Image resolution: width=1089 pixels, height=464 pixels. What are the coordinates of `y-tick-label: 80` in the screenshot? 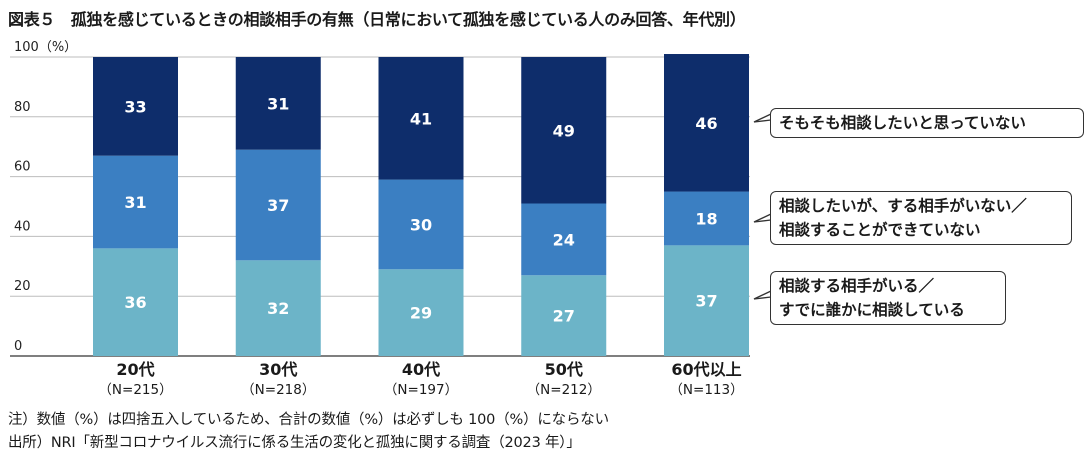 It's located at (22, 107).